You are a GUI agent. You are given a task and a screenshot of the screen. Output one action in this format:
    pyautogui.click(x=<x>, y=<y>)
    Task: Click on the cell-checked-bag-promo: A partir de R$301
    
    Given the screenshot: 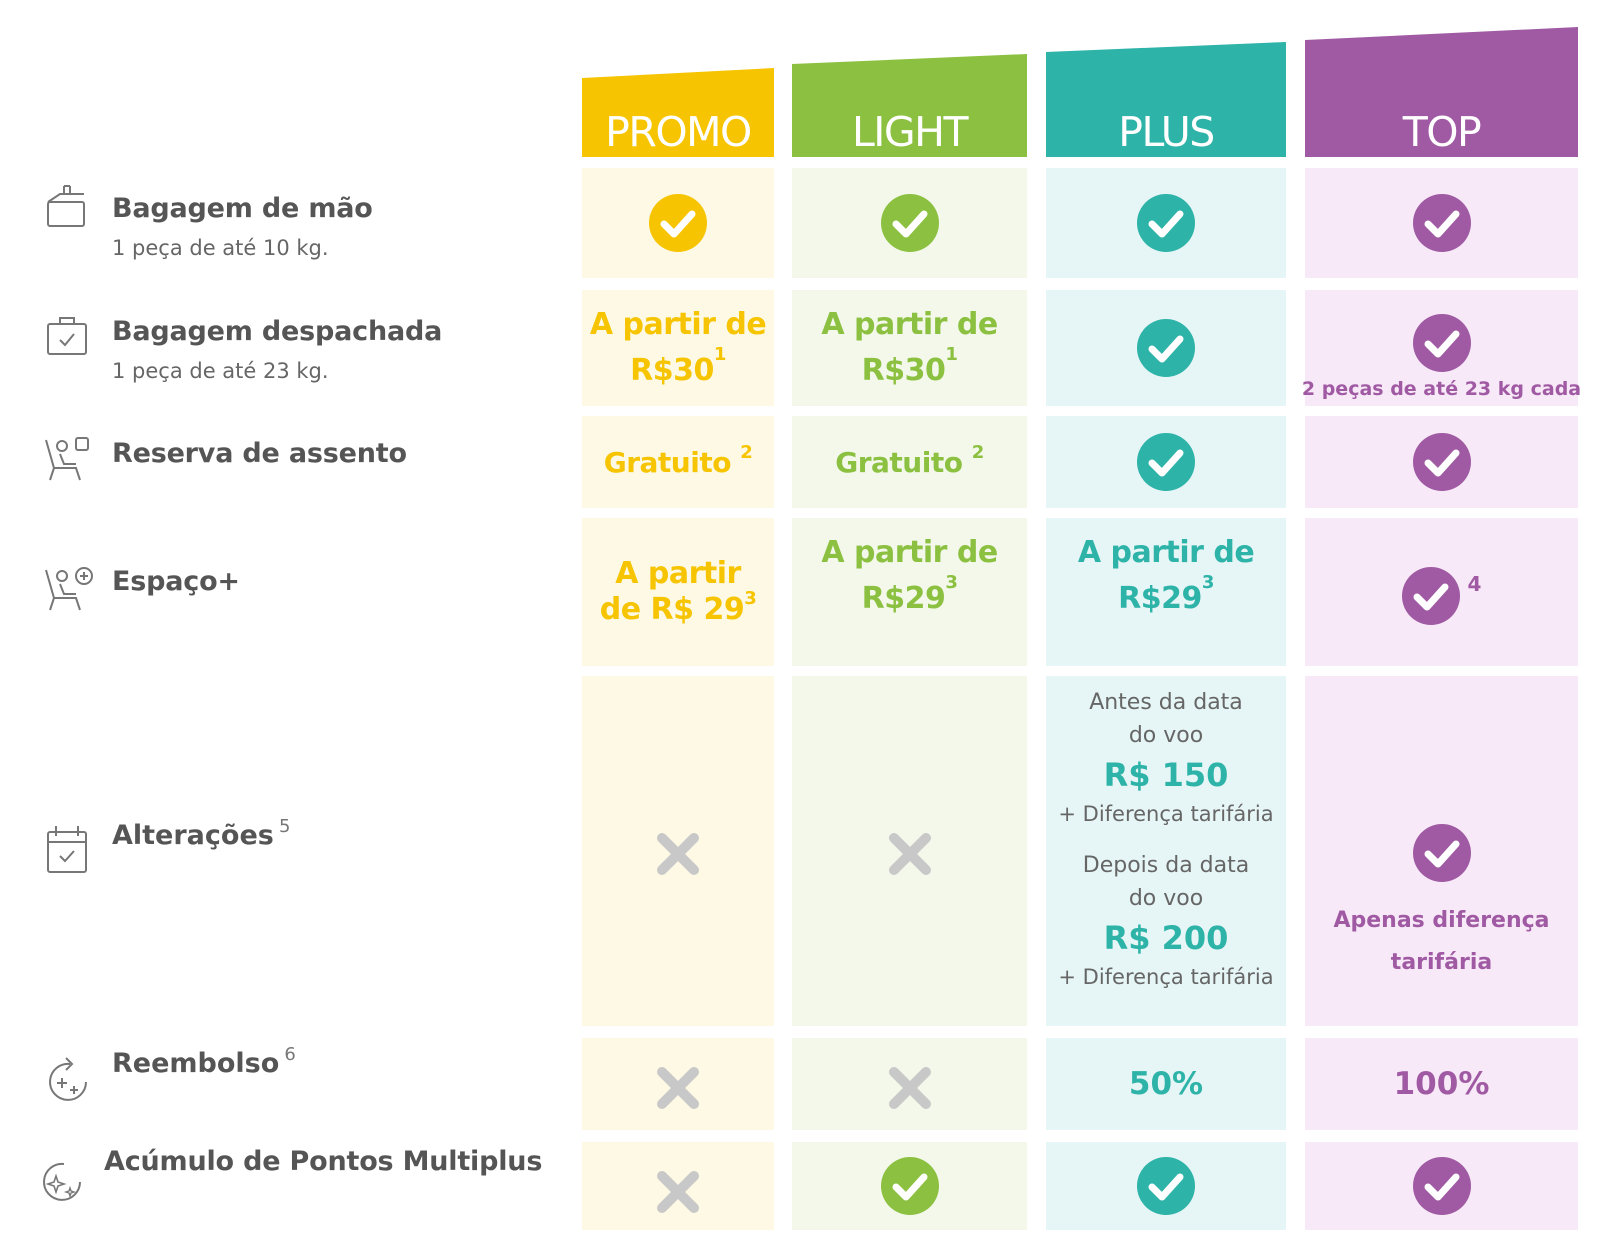 What is the action you would take?
    pyautogui.click(x=678, y=348)
    